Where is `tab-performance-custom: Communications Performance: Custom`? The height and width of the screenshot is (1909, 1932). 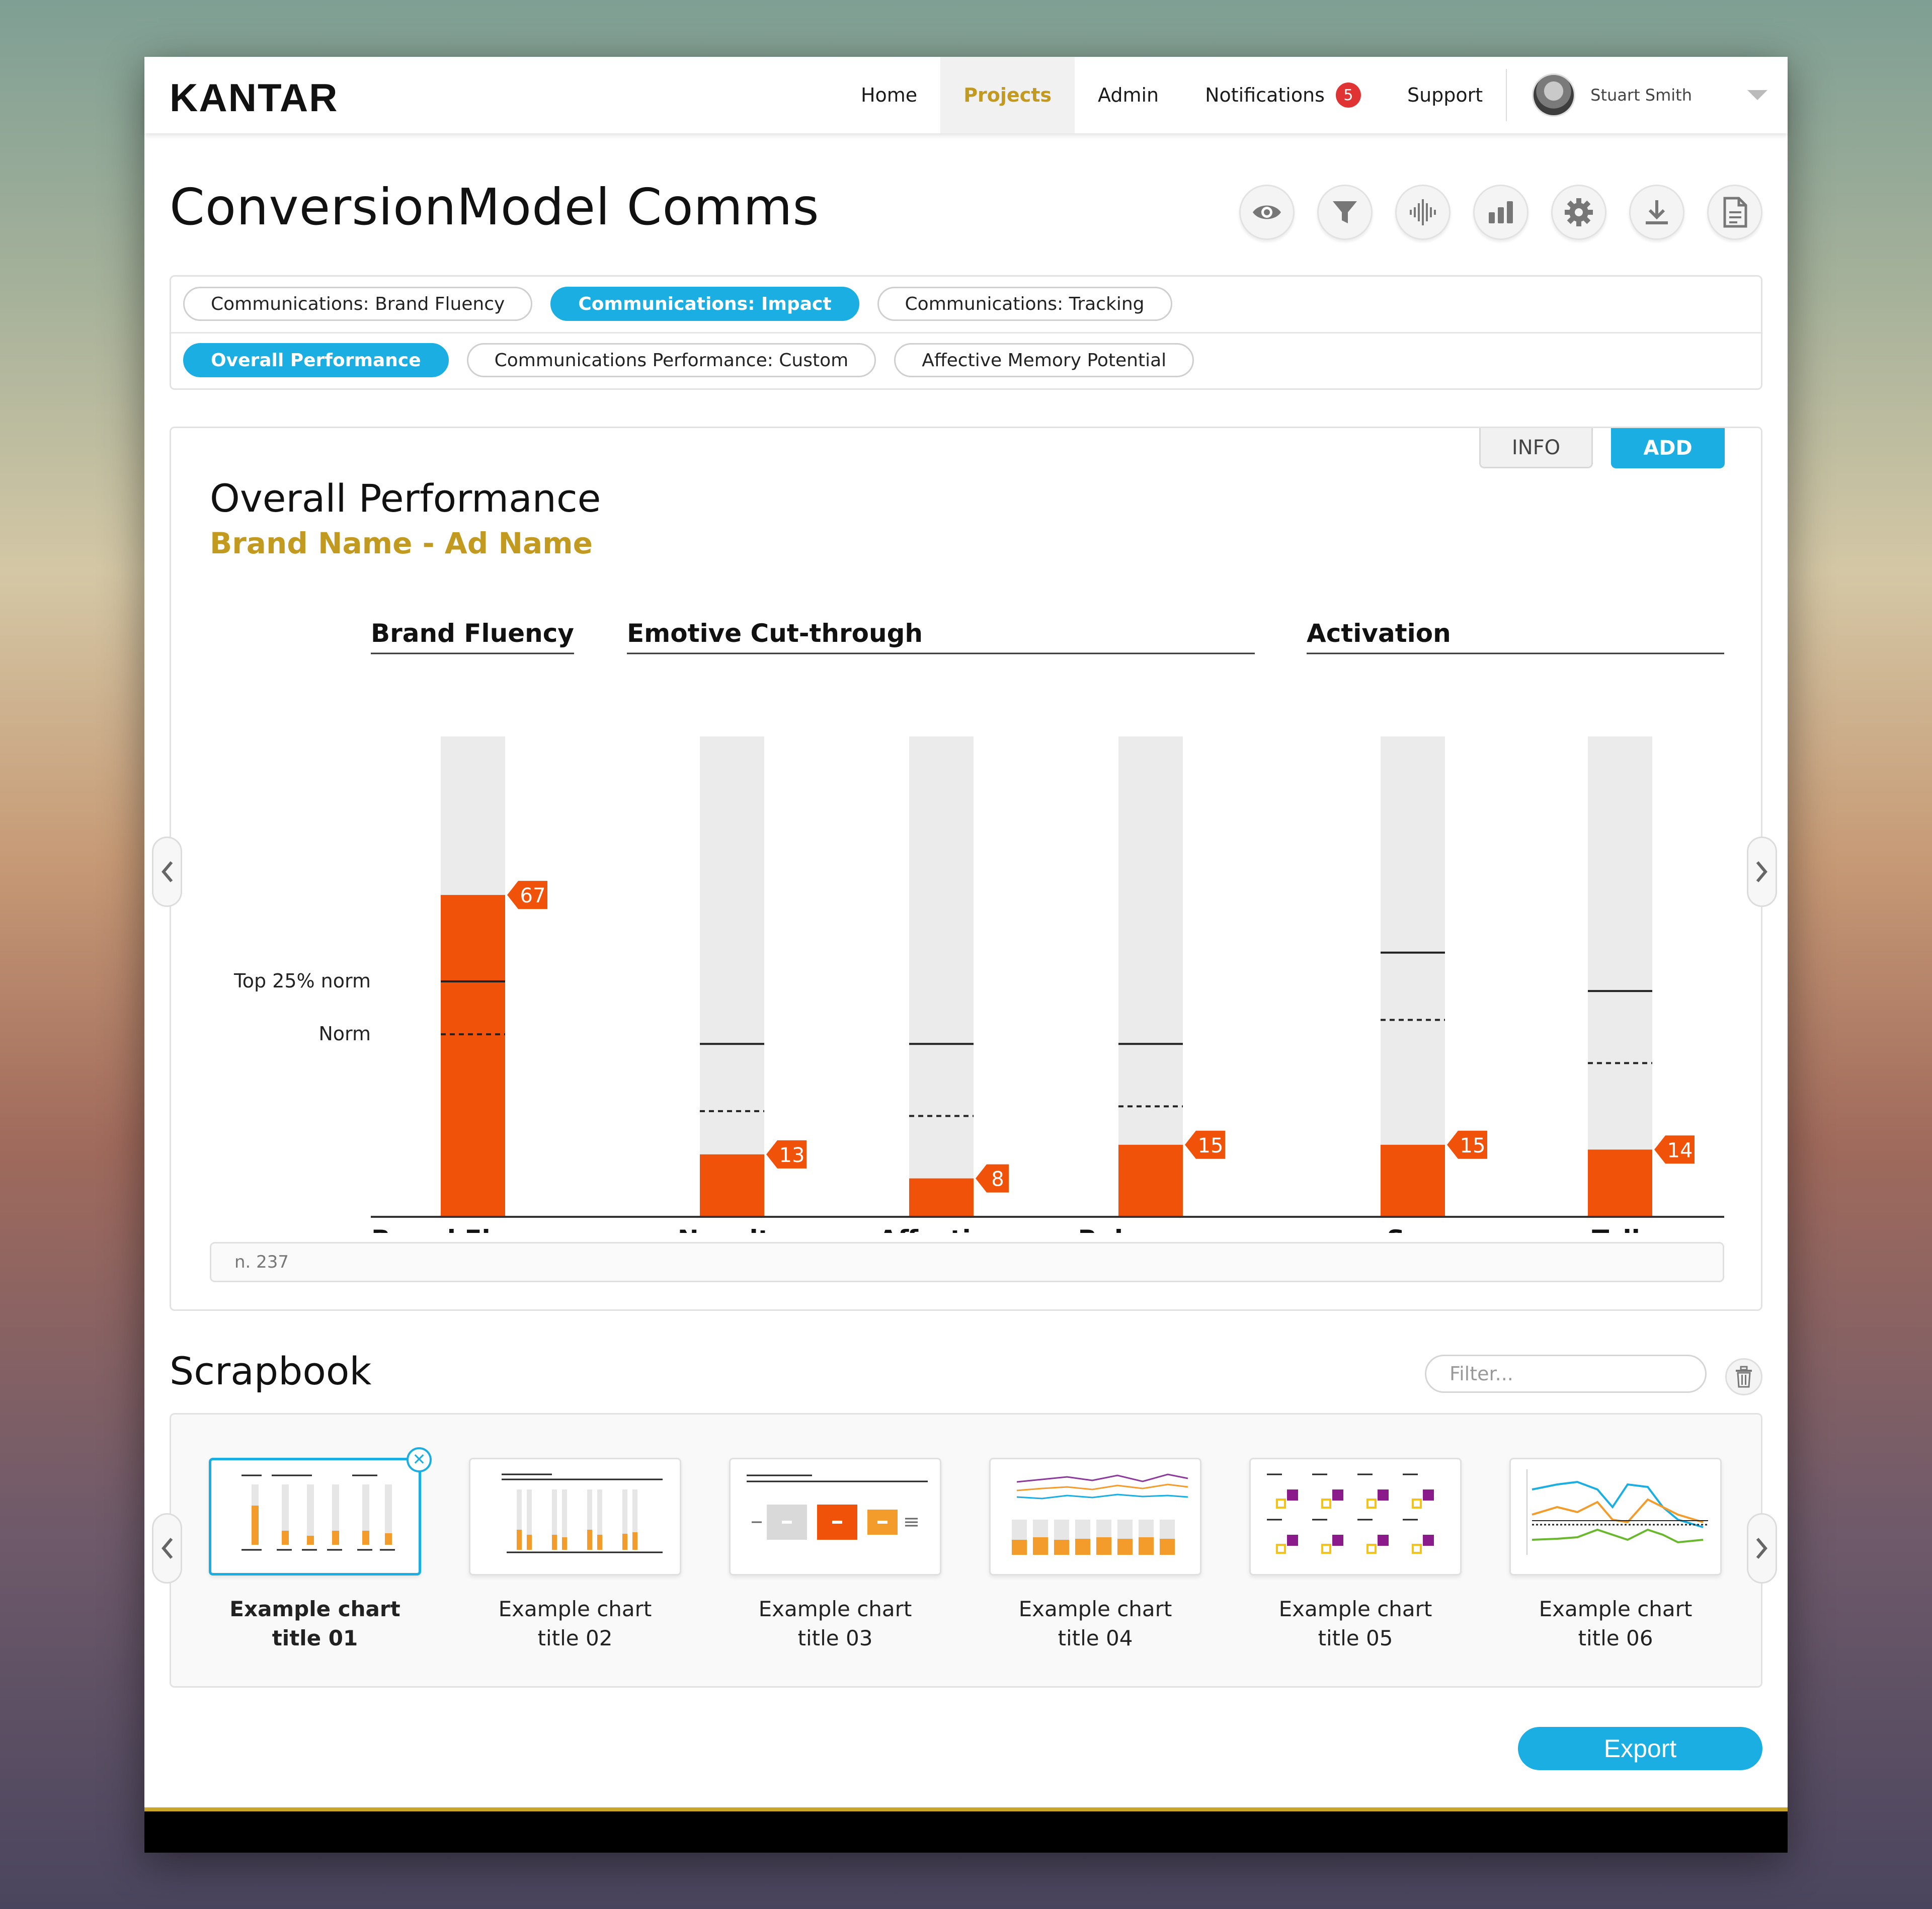
tab-performance-custom: Communications Performance: Custom is located at coordinates (671, 360).